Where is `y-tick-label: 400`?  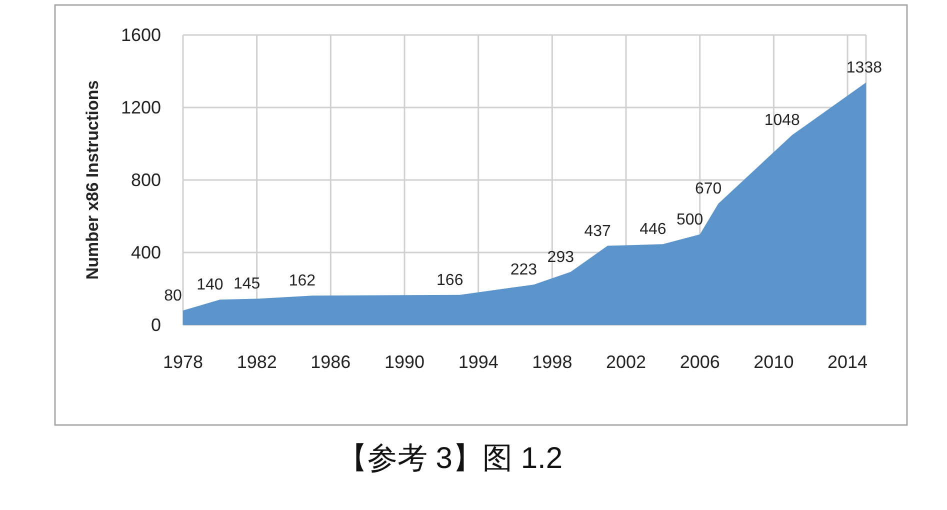
y-tick-label: 400 is located at coordinates (145, 252).